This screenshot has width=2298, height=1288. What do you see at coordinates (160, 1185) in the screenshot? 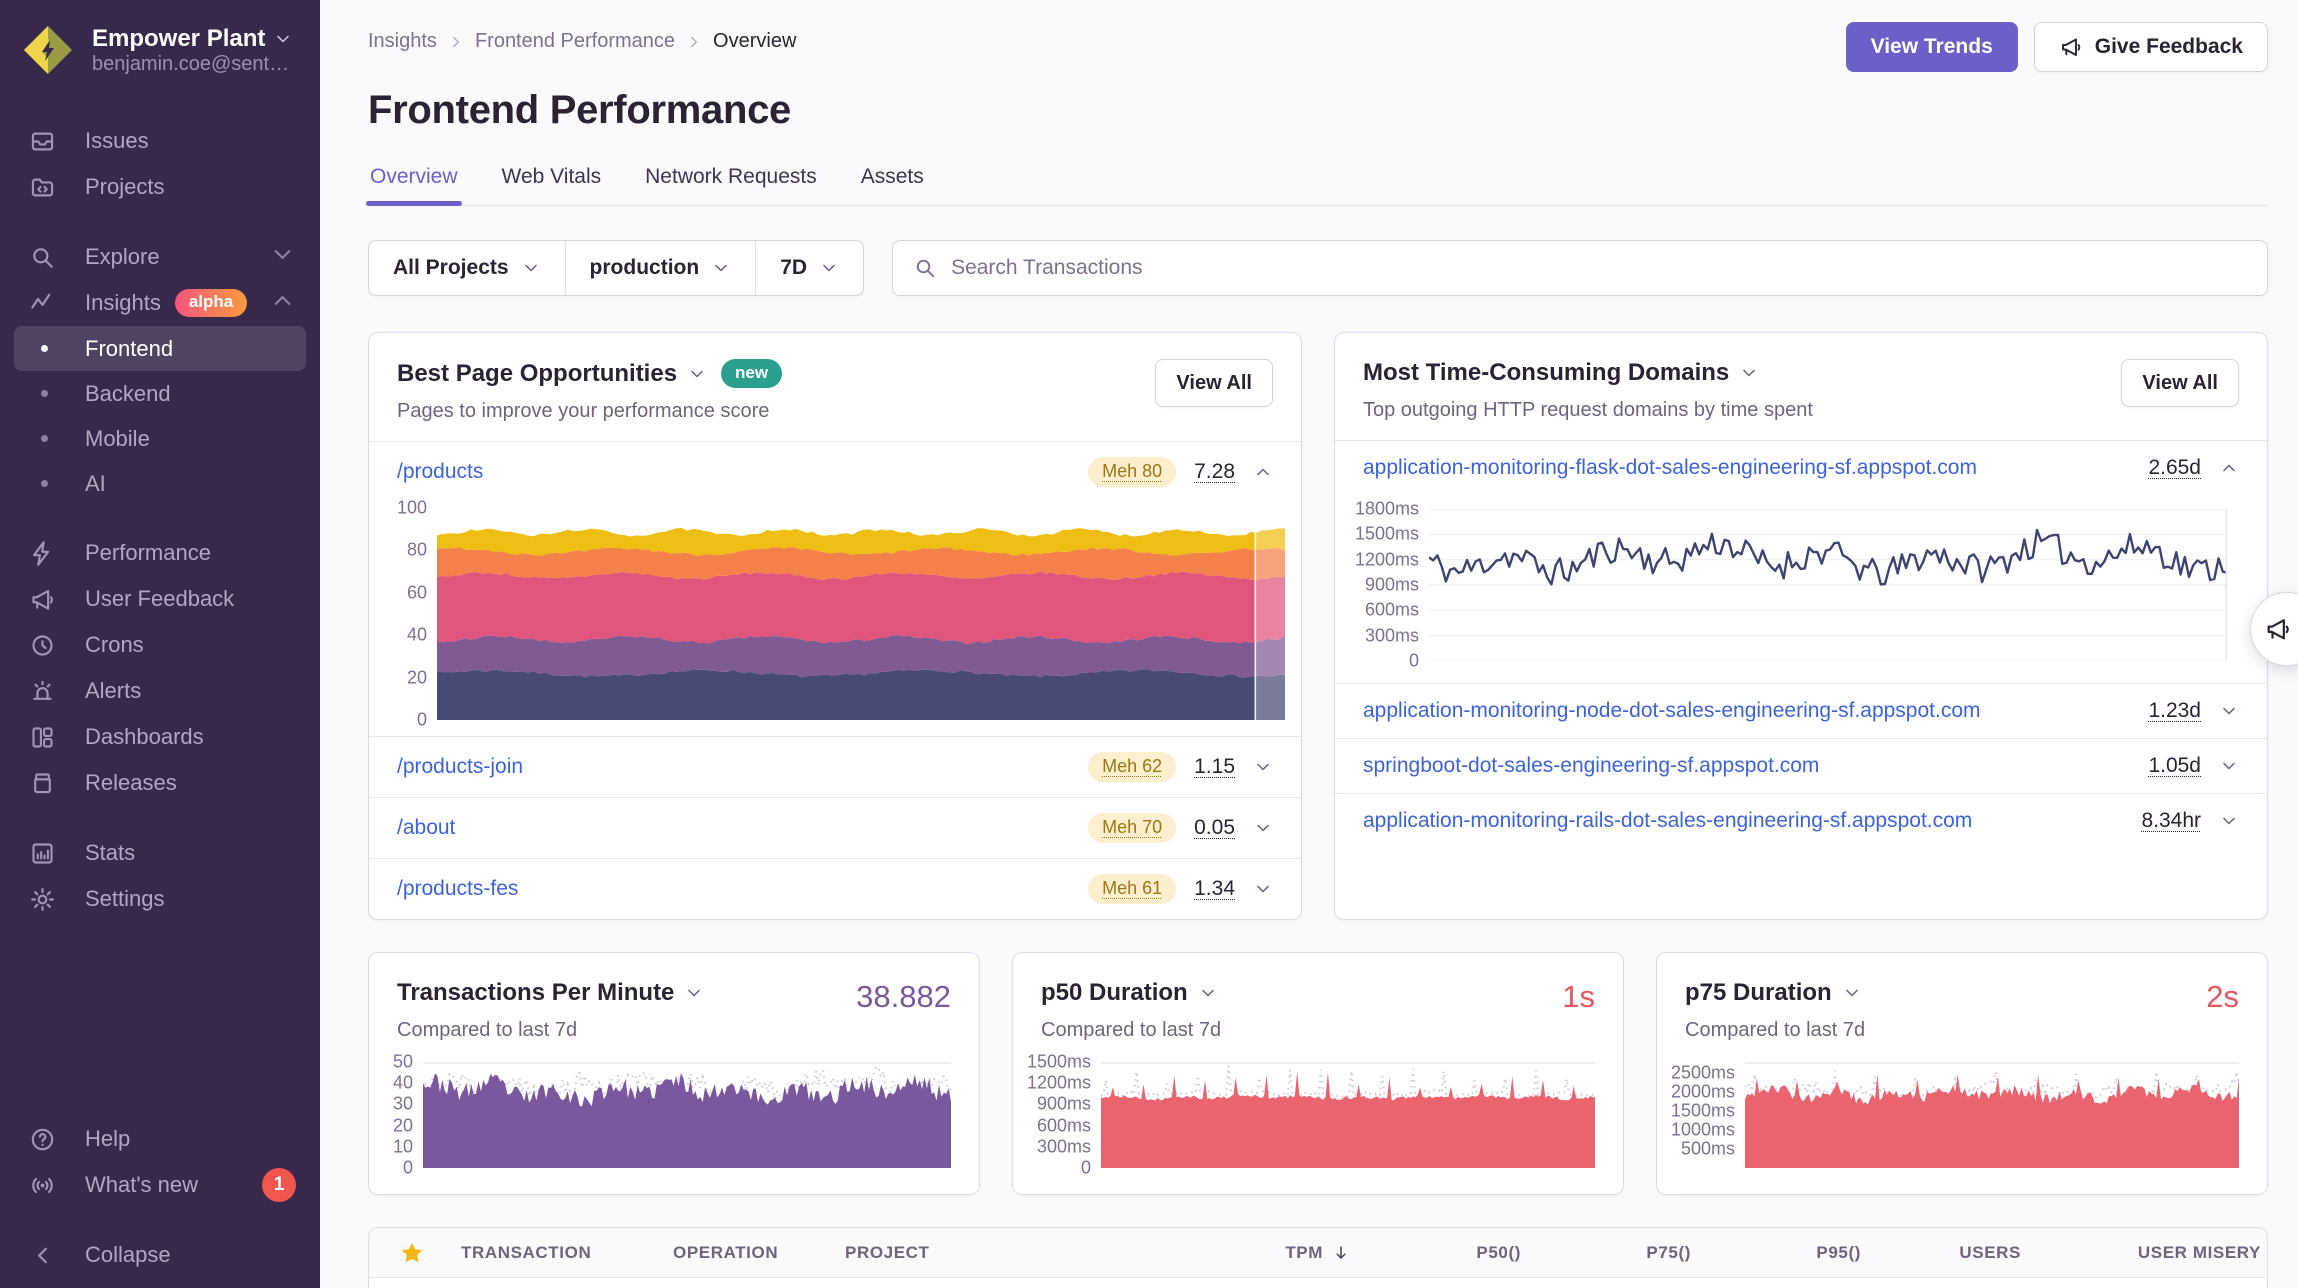
I see `sidebar-item-whats-new: What's new 1` at bounding box center [160, 1185].